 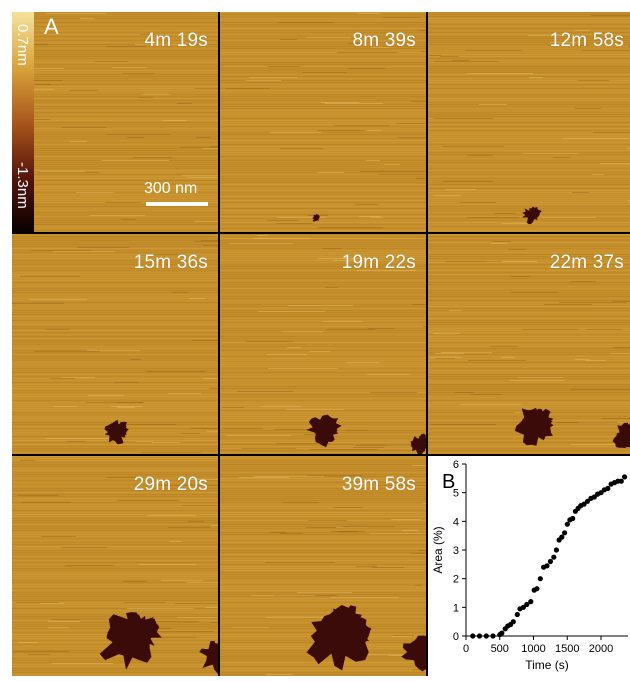 I want to click on afm-frame: 15m 36s, so click(x=115, y=344).